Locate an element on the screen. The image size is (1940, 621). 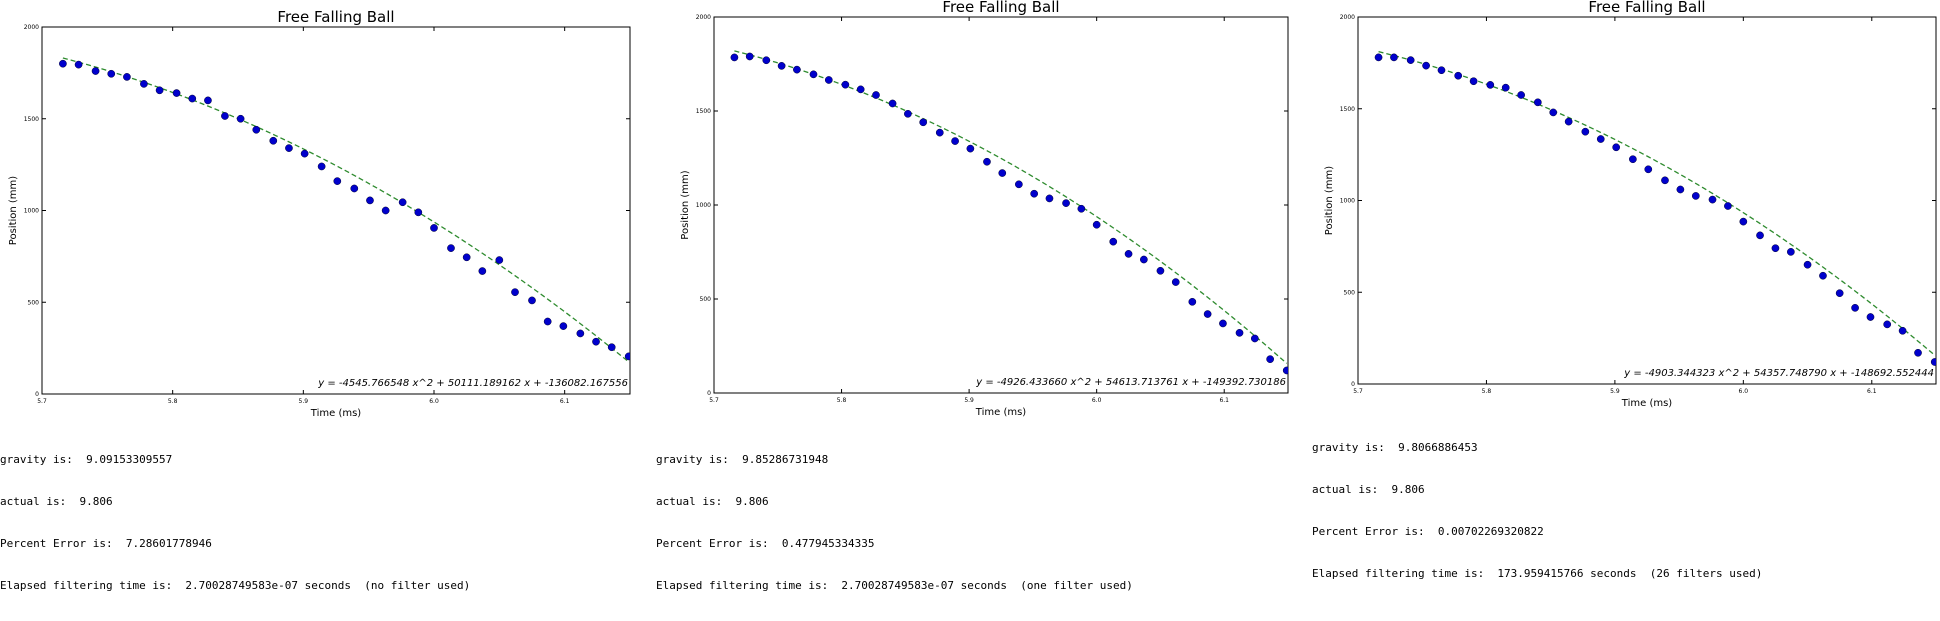
gravity-readout: gravity is: 9.8066886453 is located at coordinates (1395, 447).